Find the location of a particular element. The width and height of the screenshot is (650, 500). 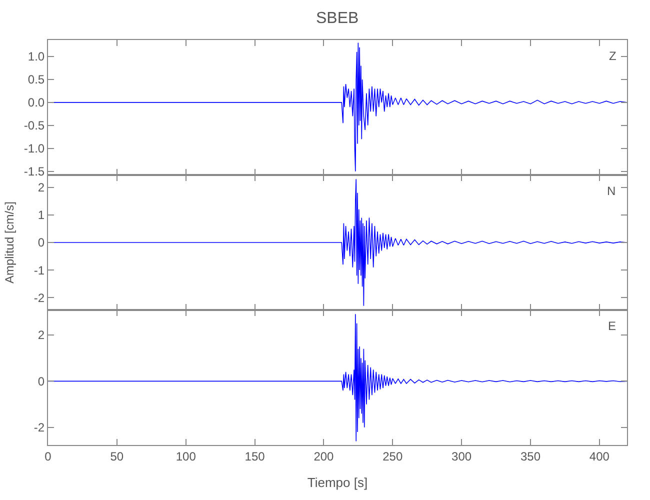

y-tick-label: 0.0 is located at coordinates (36, 103).